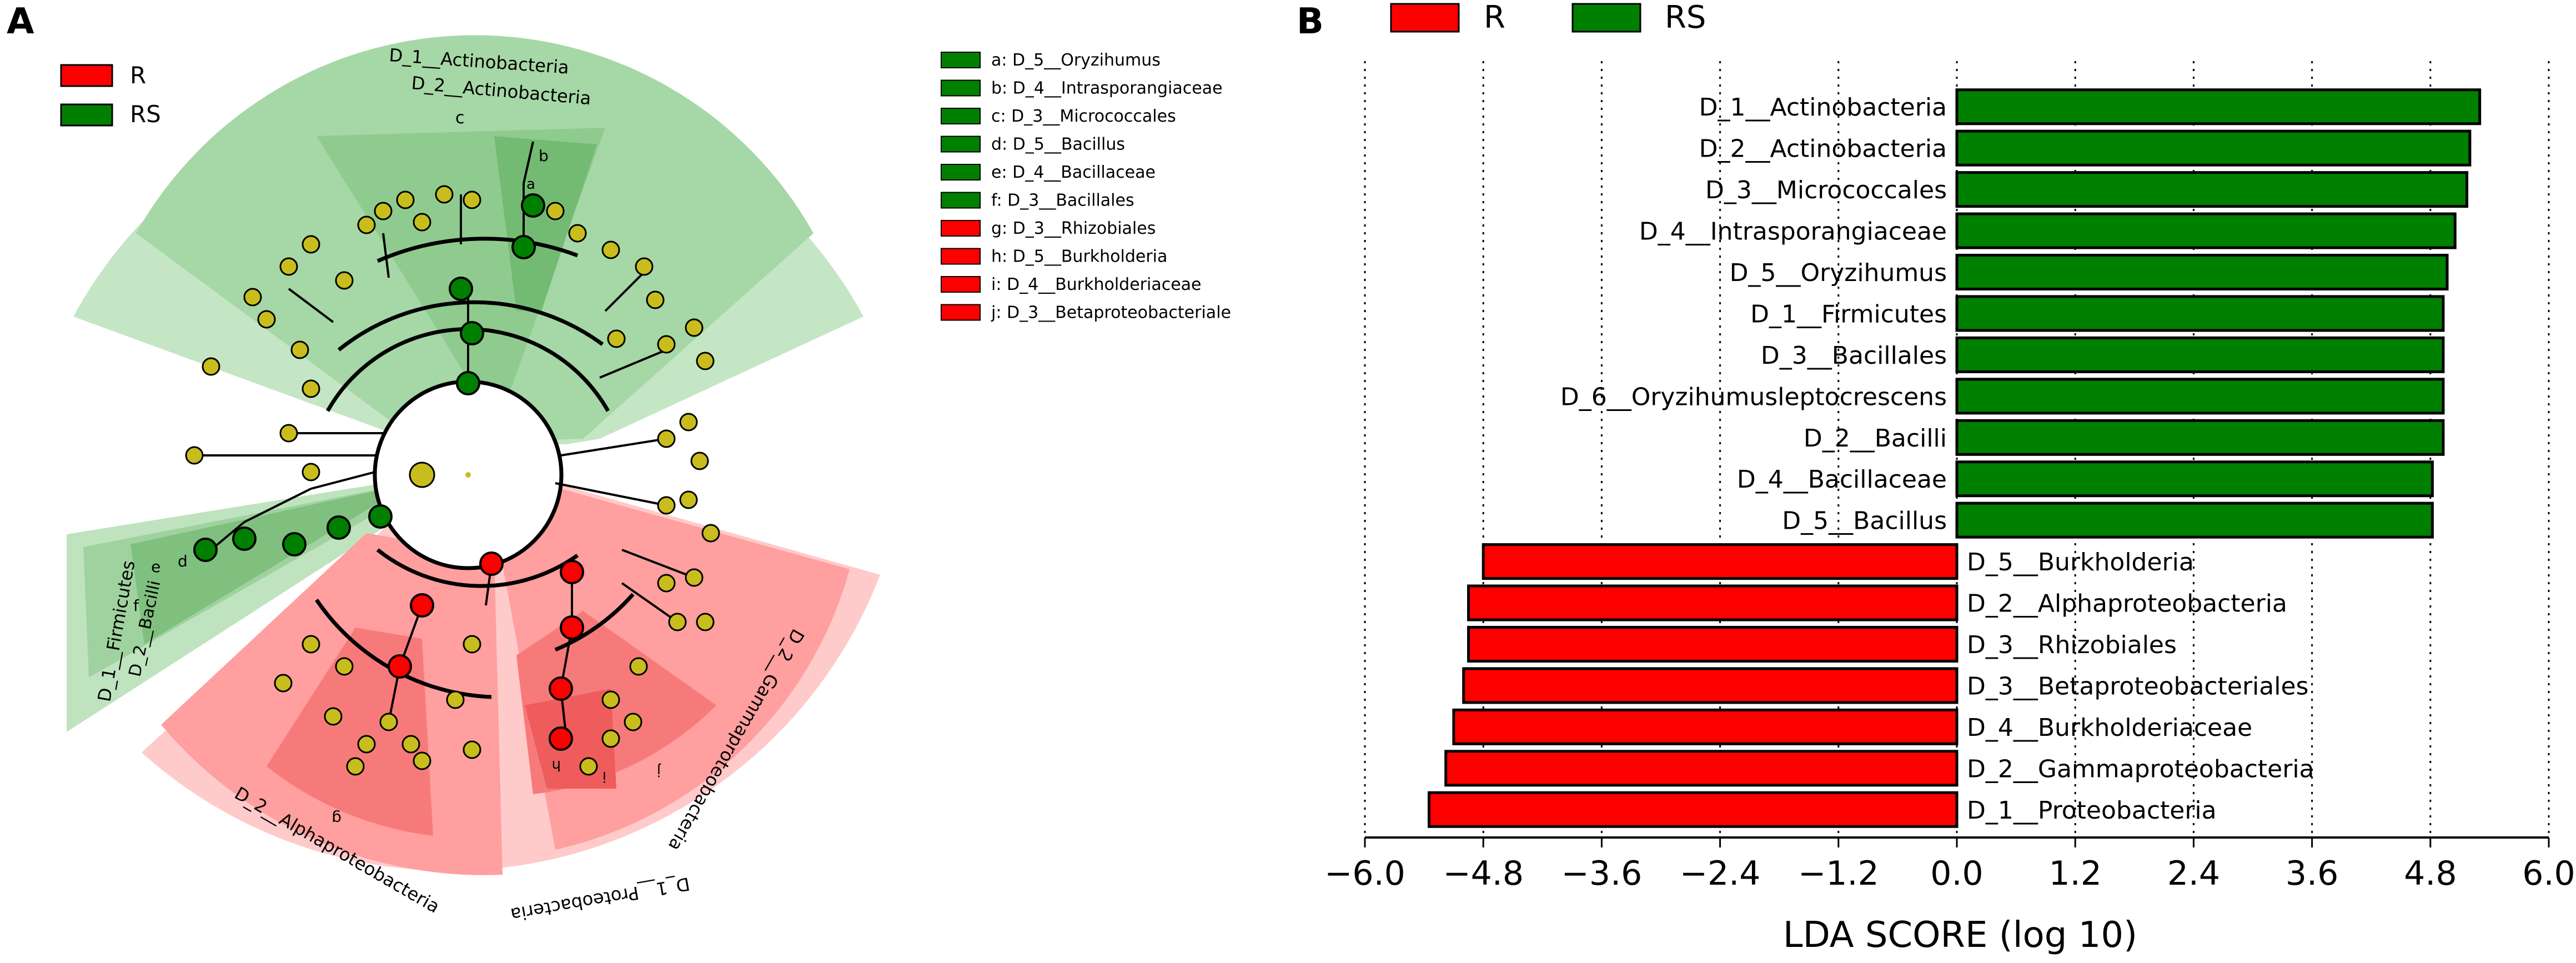 This screenshot has width=2576, height=963. Describe the element at coordinates (2194, 479) in the screenshot. I see `bar-d-4-bacillaceae` at that location.